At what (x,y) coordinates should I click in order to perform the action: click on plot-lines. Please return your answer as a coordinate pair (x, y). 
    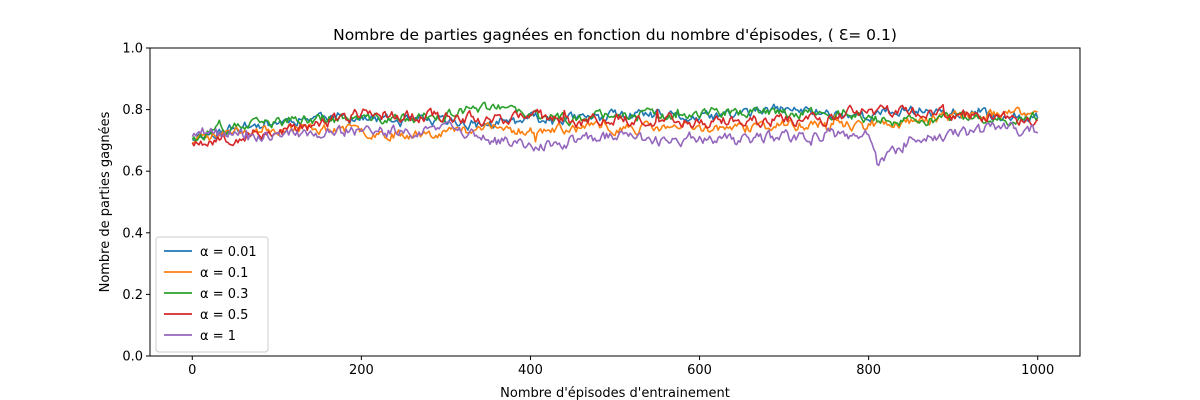
    Looking at the image, I should click on (615, 134).